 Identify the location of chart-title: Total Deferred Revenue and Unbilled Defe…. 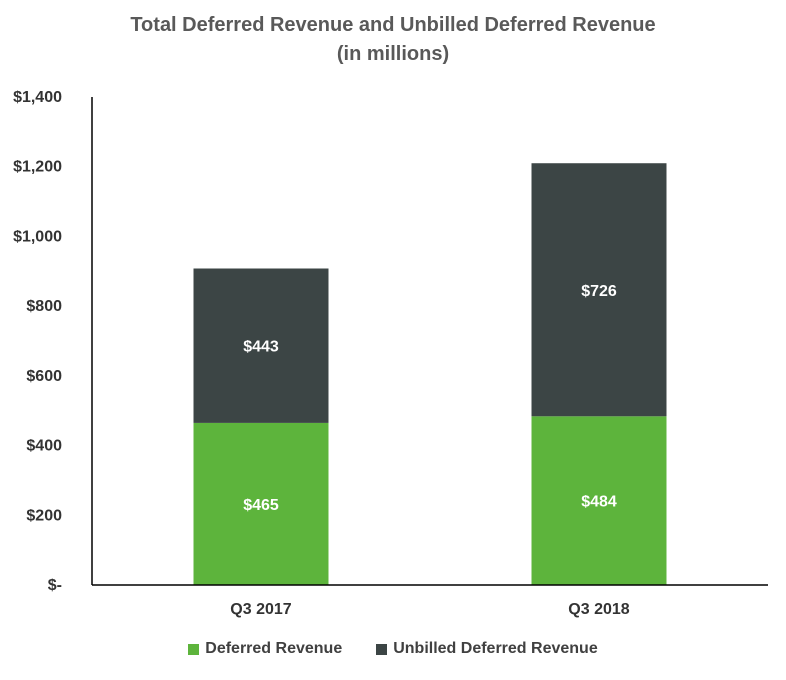
(393, 25).